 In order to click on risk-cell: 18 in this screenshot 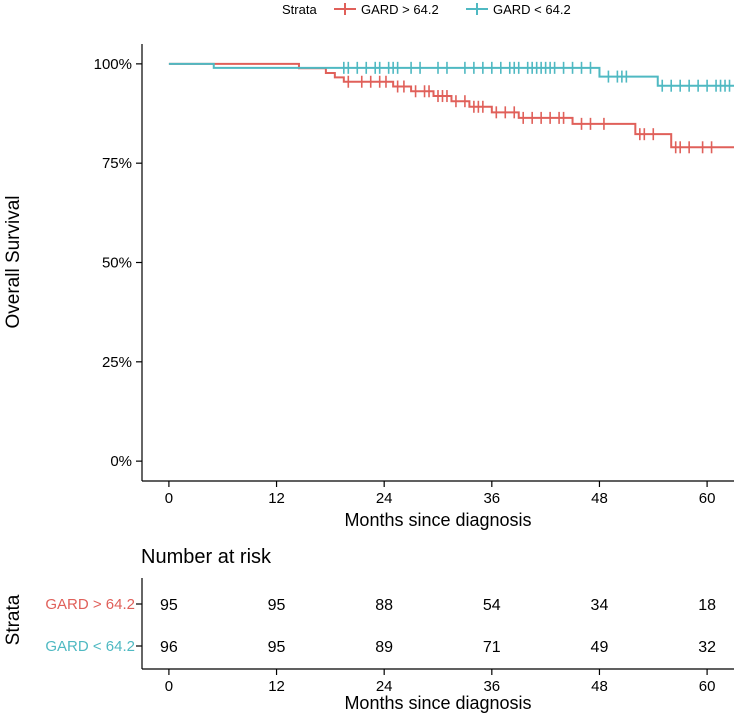, I will do `click(707, 605)`.